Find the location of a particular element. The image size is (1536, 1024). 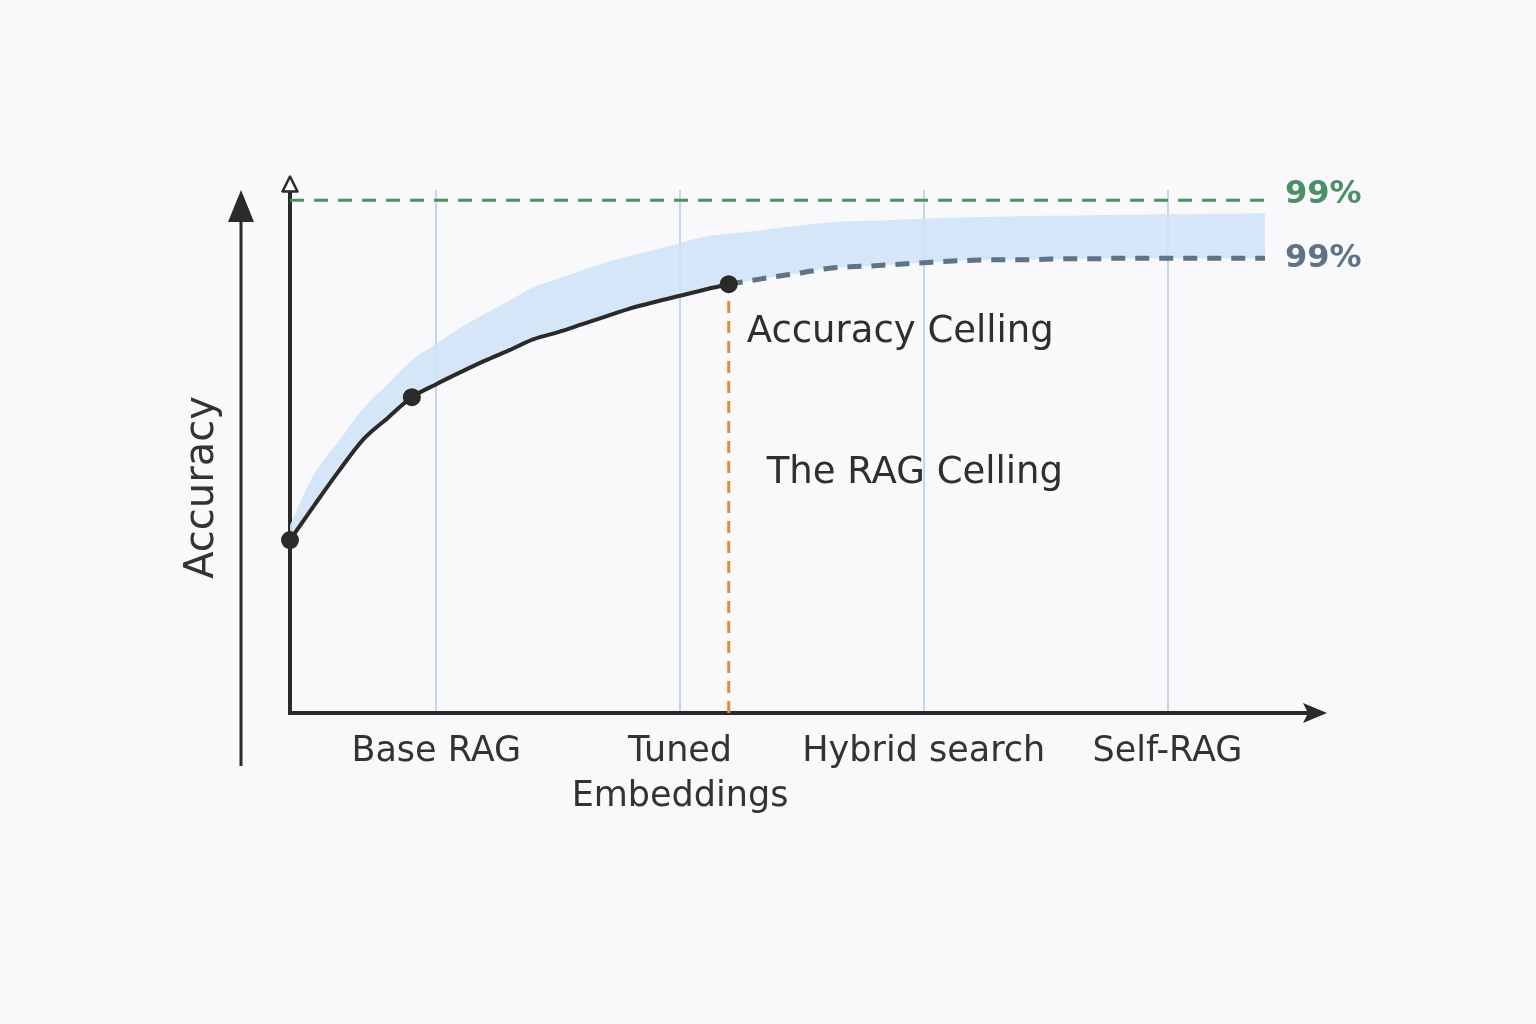

x-tick-label: Base RAG is located at coordinates (436, 748).